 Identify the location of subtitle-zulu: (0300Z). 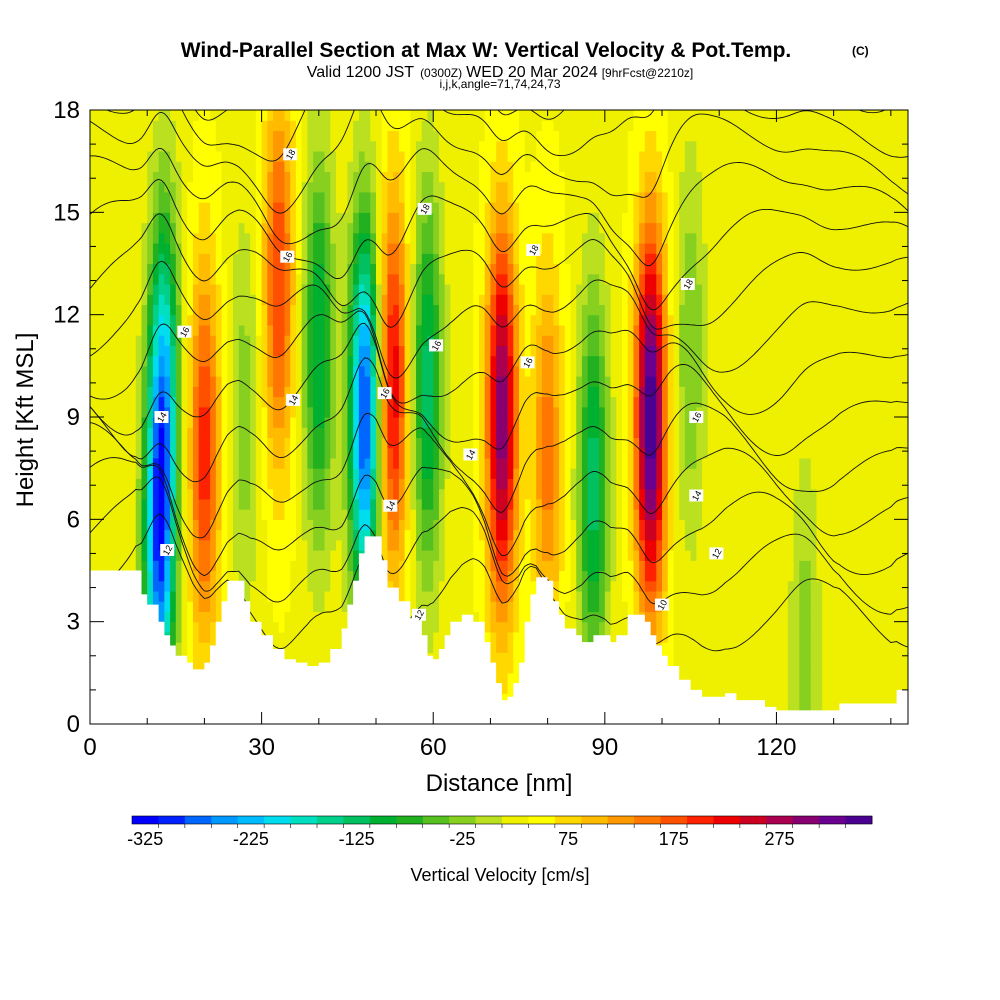
(441, 73).